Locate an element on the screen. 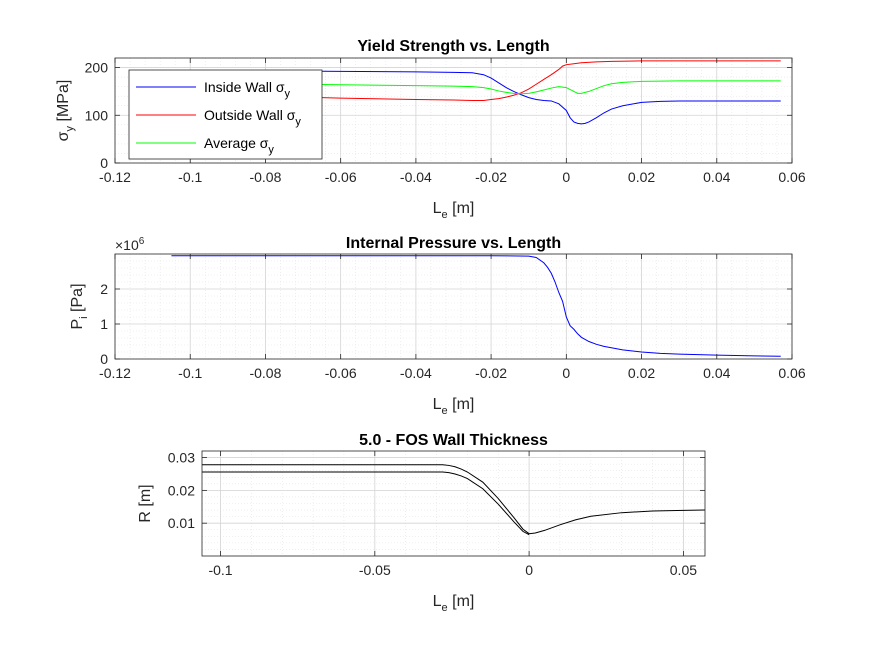 This screenshot has width=875, height=656. y-tick-label: 200 is located at coordinates (97, 68).